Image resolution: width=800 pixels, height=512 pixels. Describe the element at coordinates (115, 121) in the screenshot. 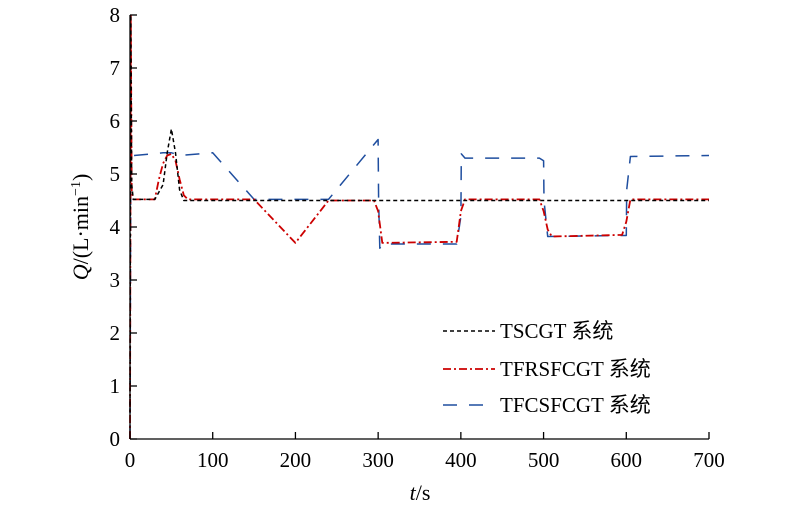

I see `y-tick-label: 6` at that location.